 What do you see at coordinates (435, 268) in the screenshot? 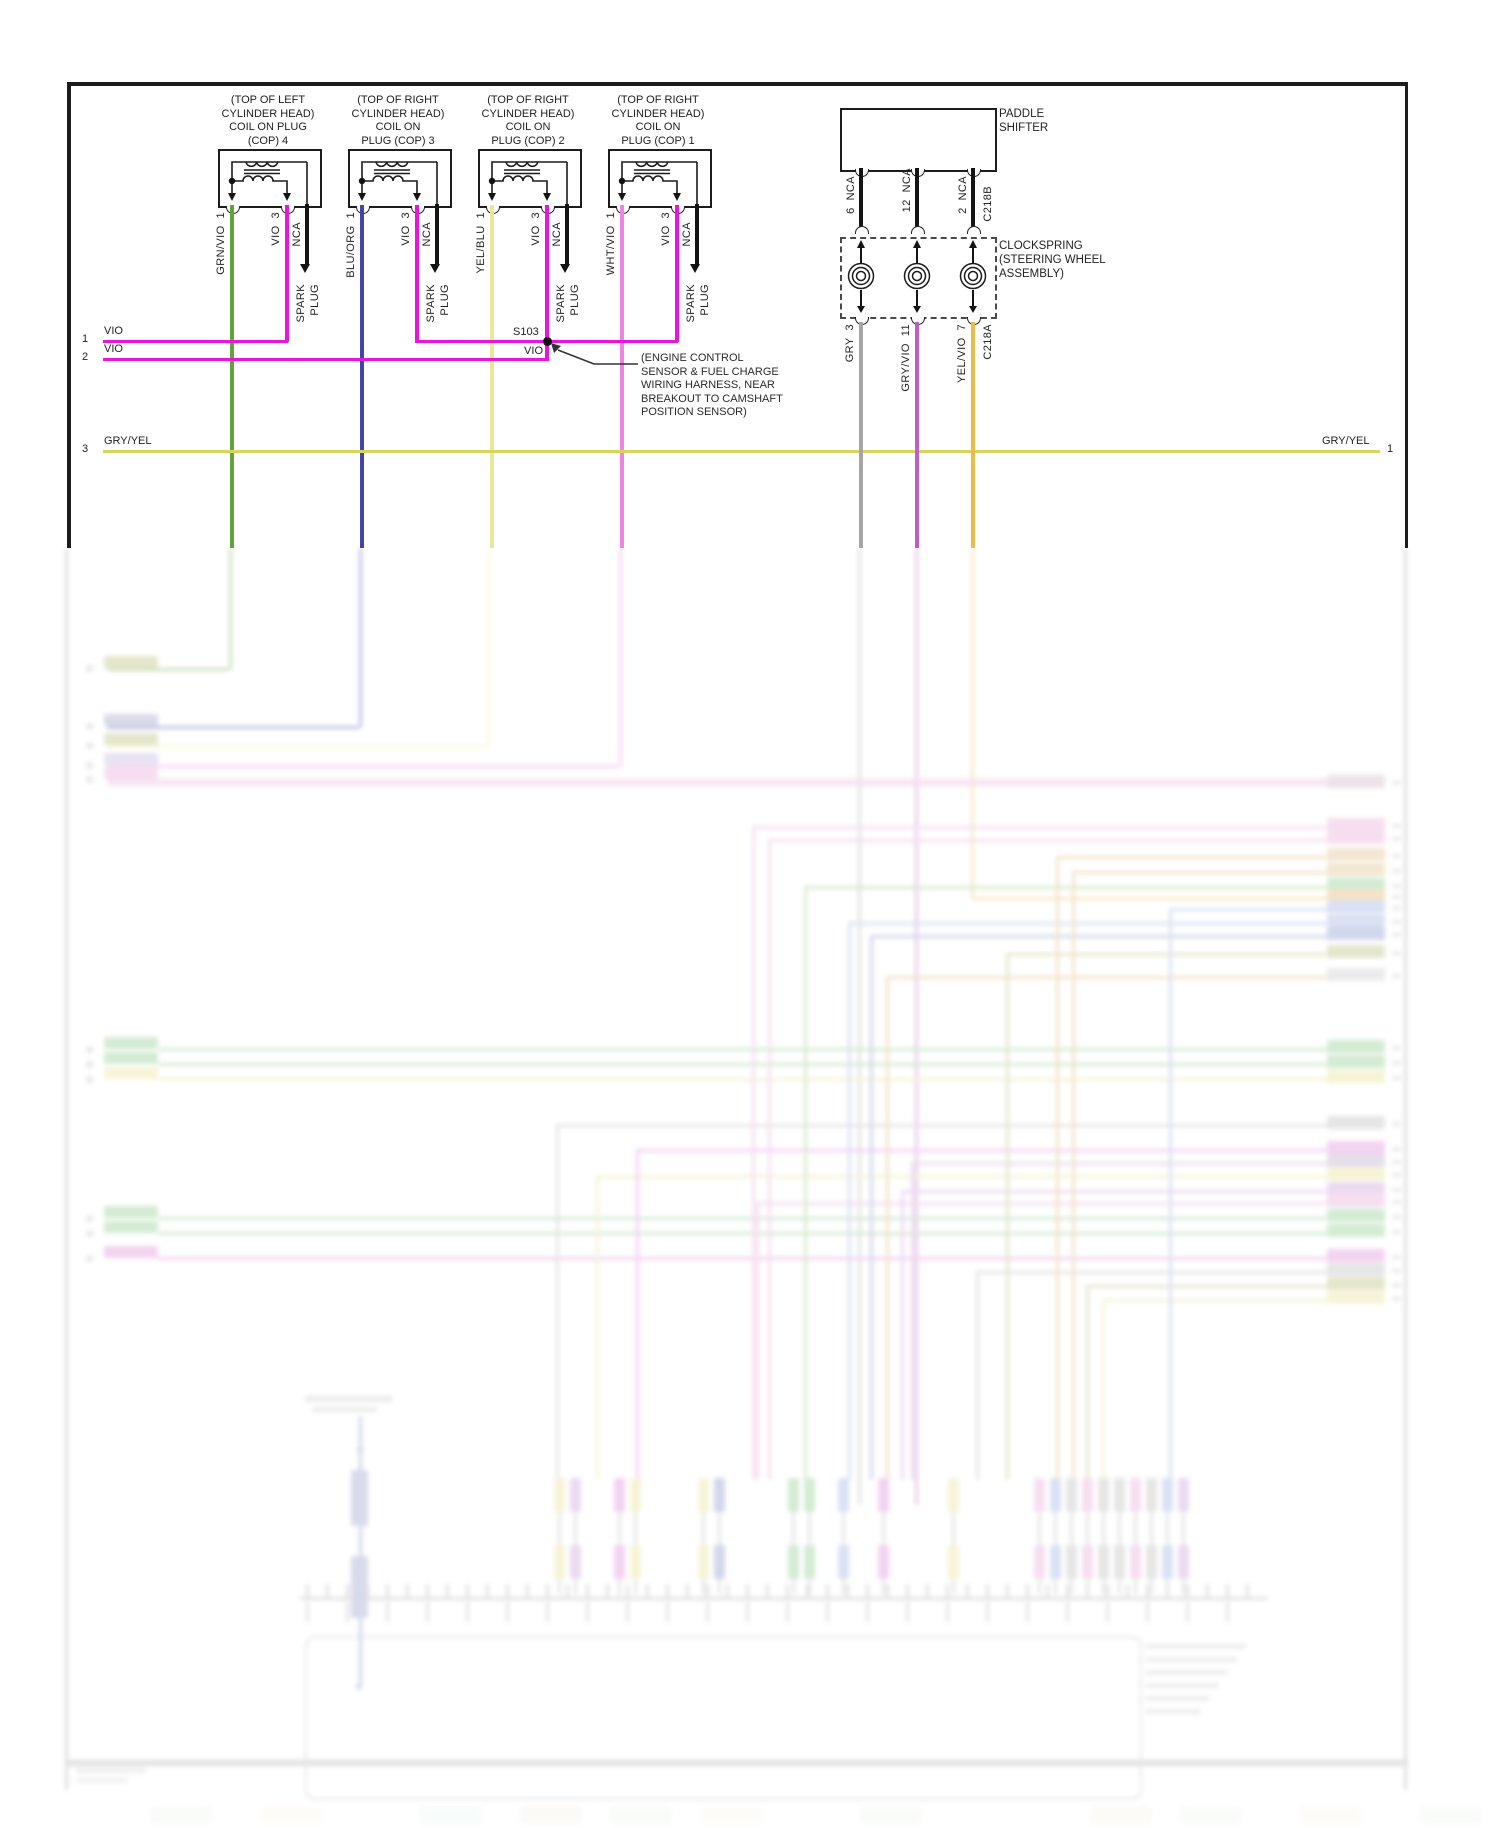
I see `spark-plug-arrow` at bounding box center [435, 268].